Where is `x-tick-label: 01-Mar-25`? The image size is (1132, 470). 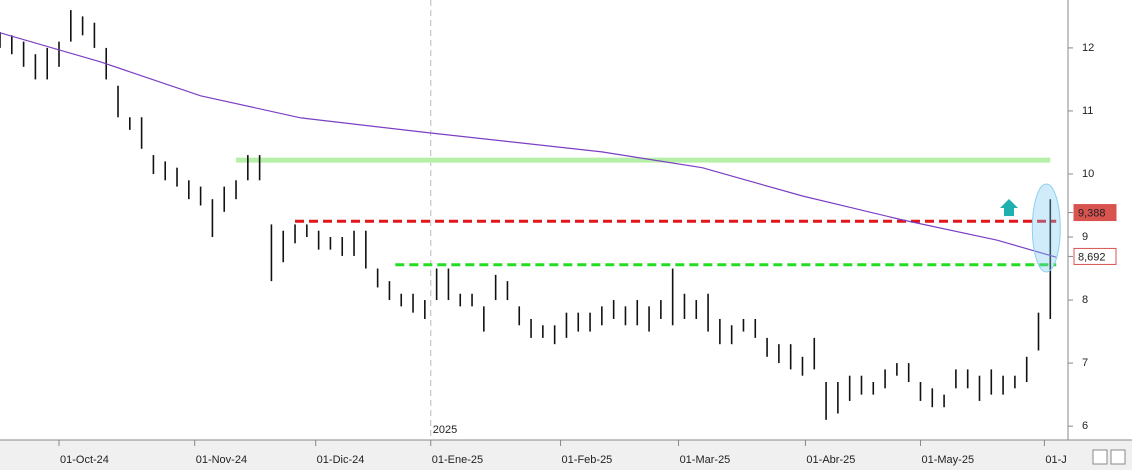 x-tick-label: 01-Mar-25 is located at coordinates (705, 460).